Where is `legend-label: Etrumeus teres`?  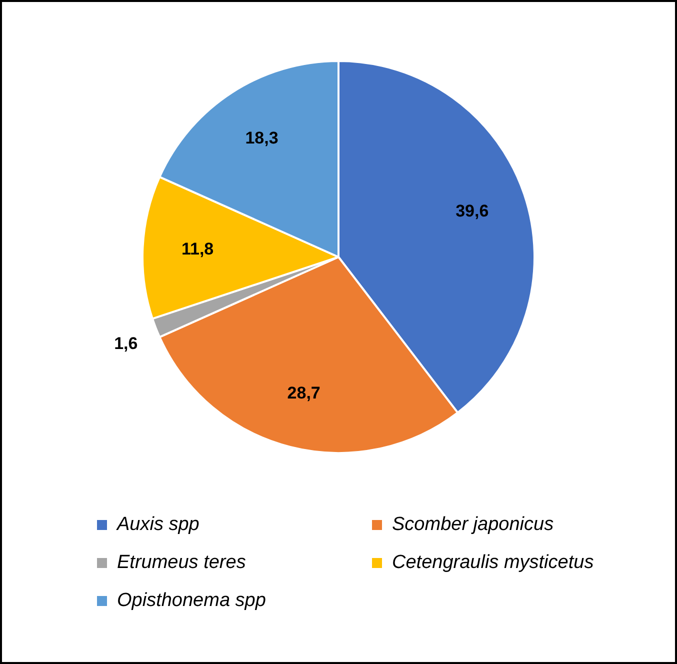 legend-label: Etrumeus teres is located at coordinates (181, 563).